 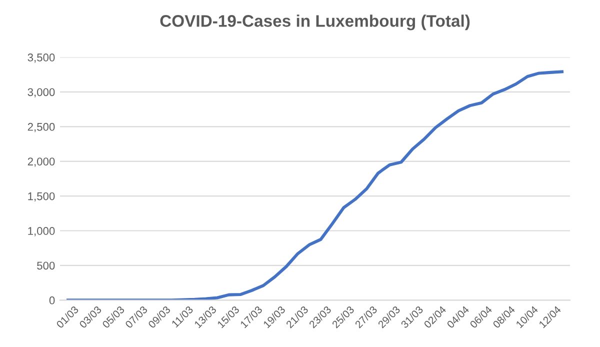 What do you see at coordinates (41, 58) in the screenshot?
I see `y-tick-label: 3,500` at bounding box center [41, 58].